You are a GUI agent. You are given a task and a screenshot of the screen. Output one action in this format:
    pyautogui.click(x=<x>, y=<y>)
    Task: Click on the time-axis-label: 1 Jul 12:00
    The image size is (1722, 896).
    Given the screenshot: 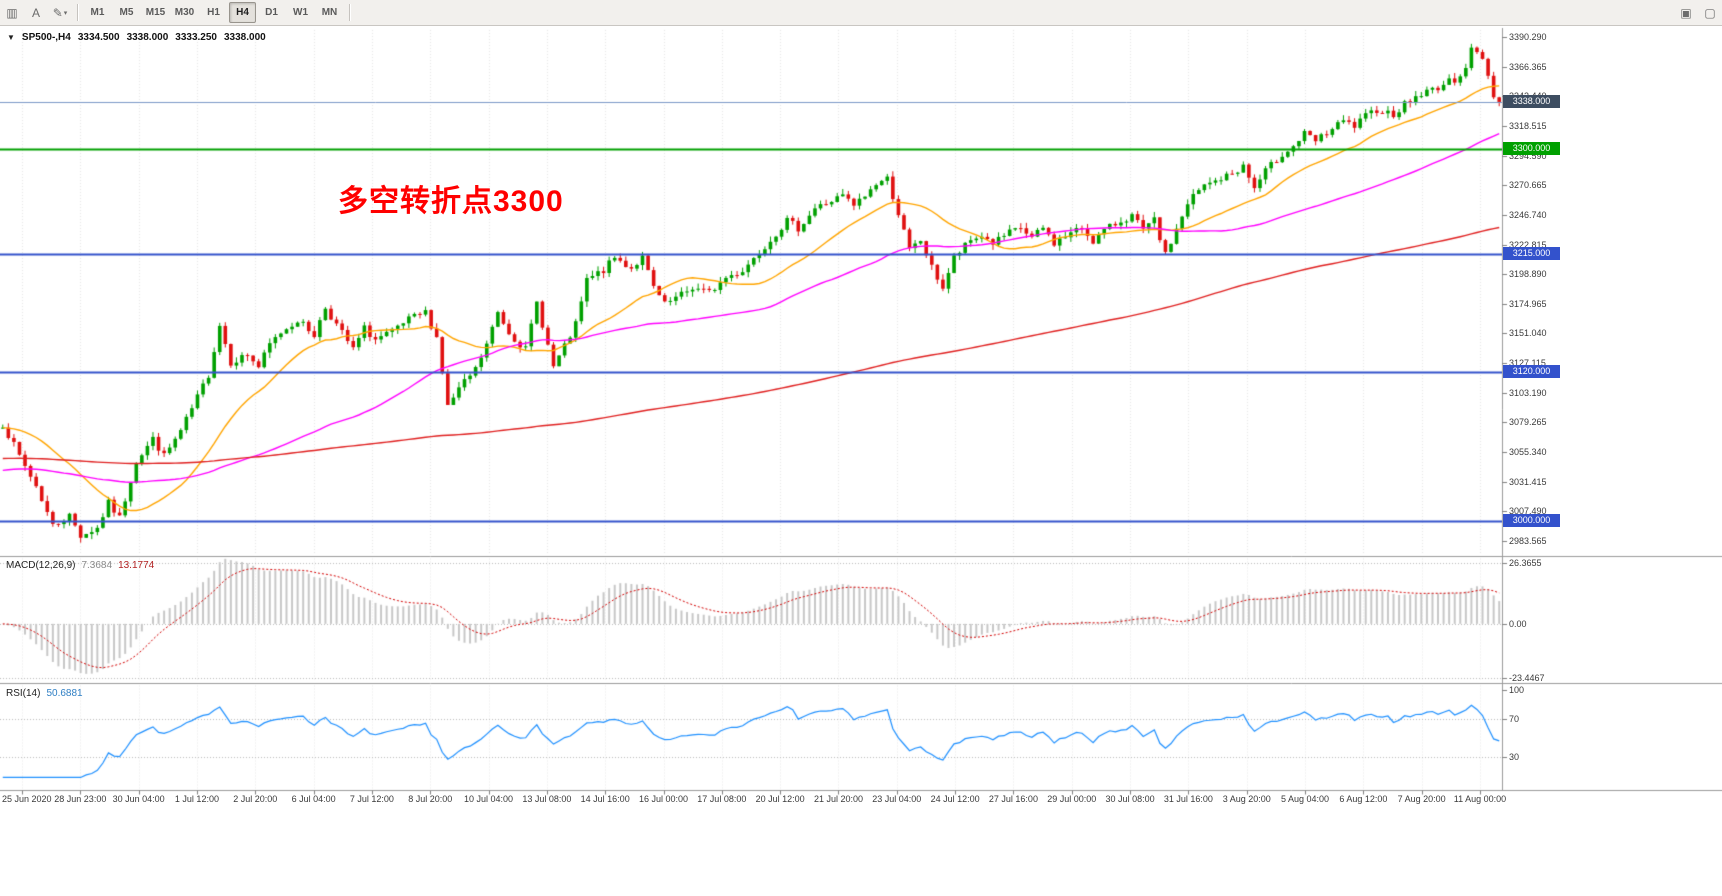 What is the action you would take?
    pyautogui.click(x=196, y=799)
    